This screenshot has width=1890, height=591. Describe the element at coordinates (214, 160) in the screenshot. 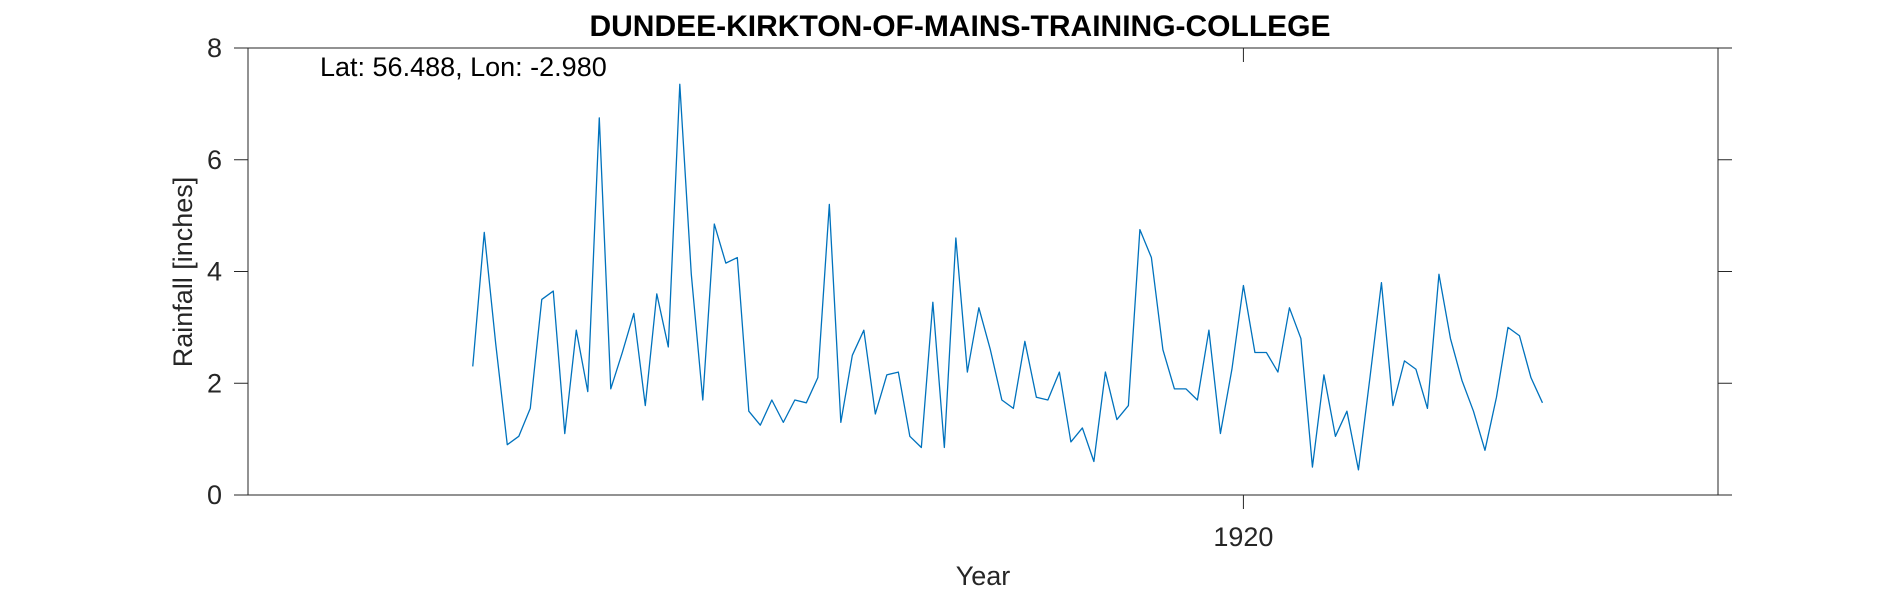

I see `y-tick-label: 6` at that location.